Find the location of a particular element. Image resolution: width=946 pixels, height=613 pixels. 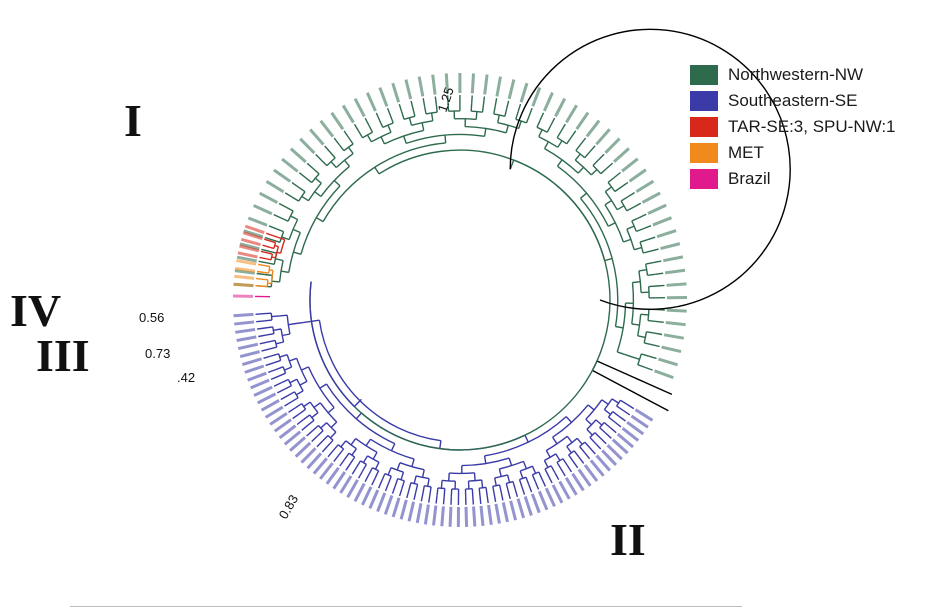

legend-item-northwestern: Northwestern-NW is located at coordinates (793, 75).